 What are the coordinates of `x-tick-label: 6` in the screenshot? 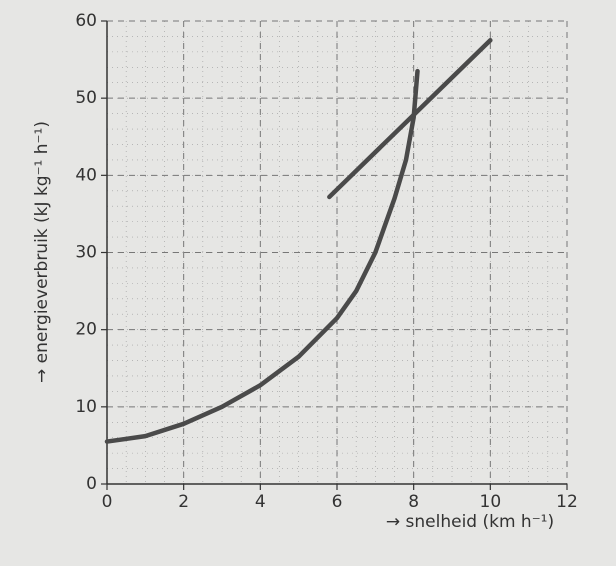 It's located at (337, 502).